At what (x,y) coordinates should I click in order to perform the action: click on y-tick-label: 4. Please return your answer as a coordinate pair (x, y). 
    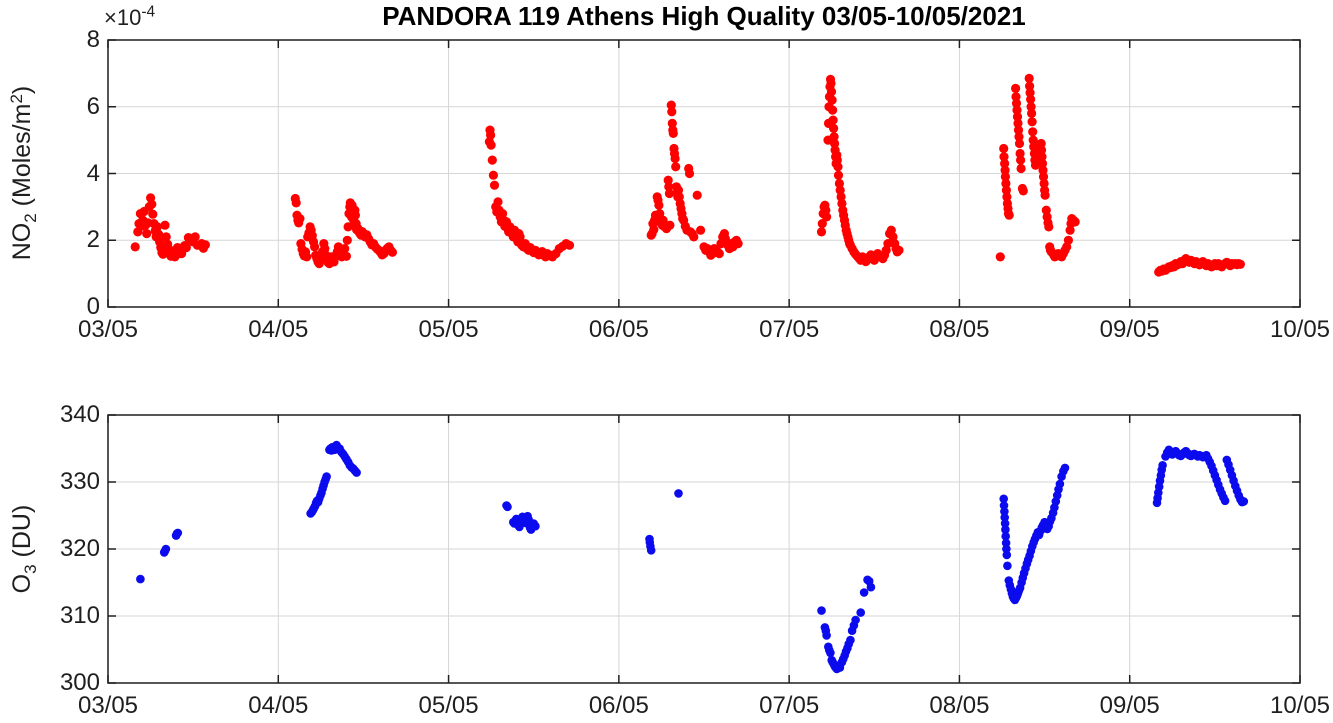
    Looking at the image, I should click on (93, 173).